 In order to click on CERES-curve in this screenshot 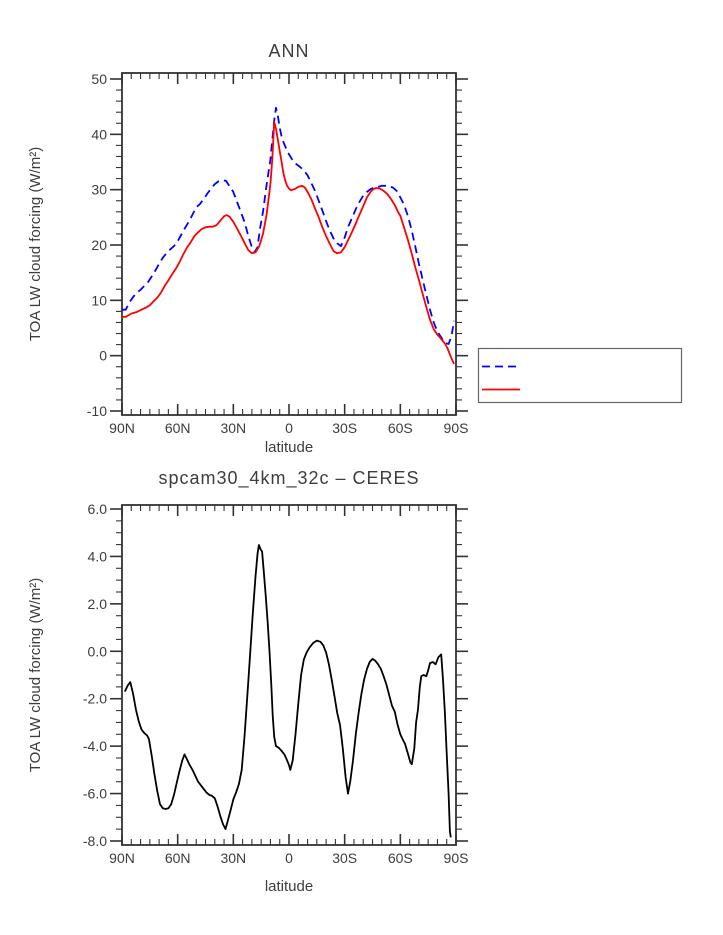, I will do `click(288, 225)`.